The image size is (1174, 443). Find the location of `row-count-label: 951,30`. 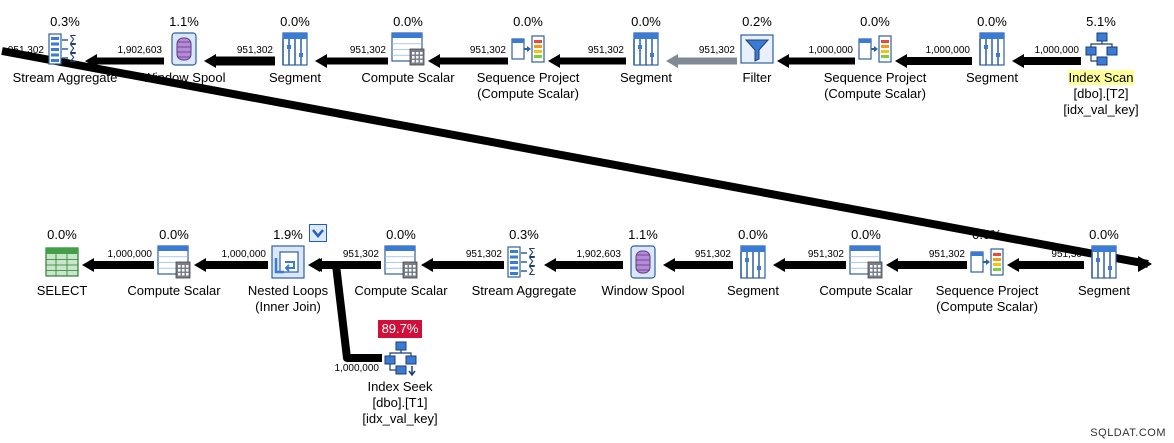

row-count-label: 951,30 is located at coordinates (1066, 254).